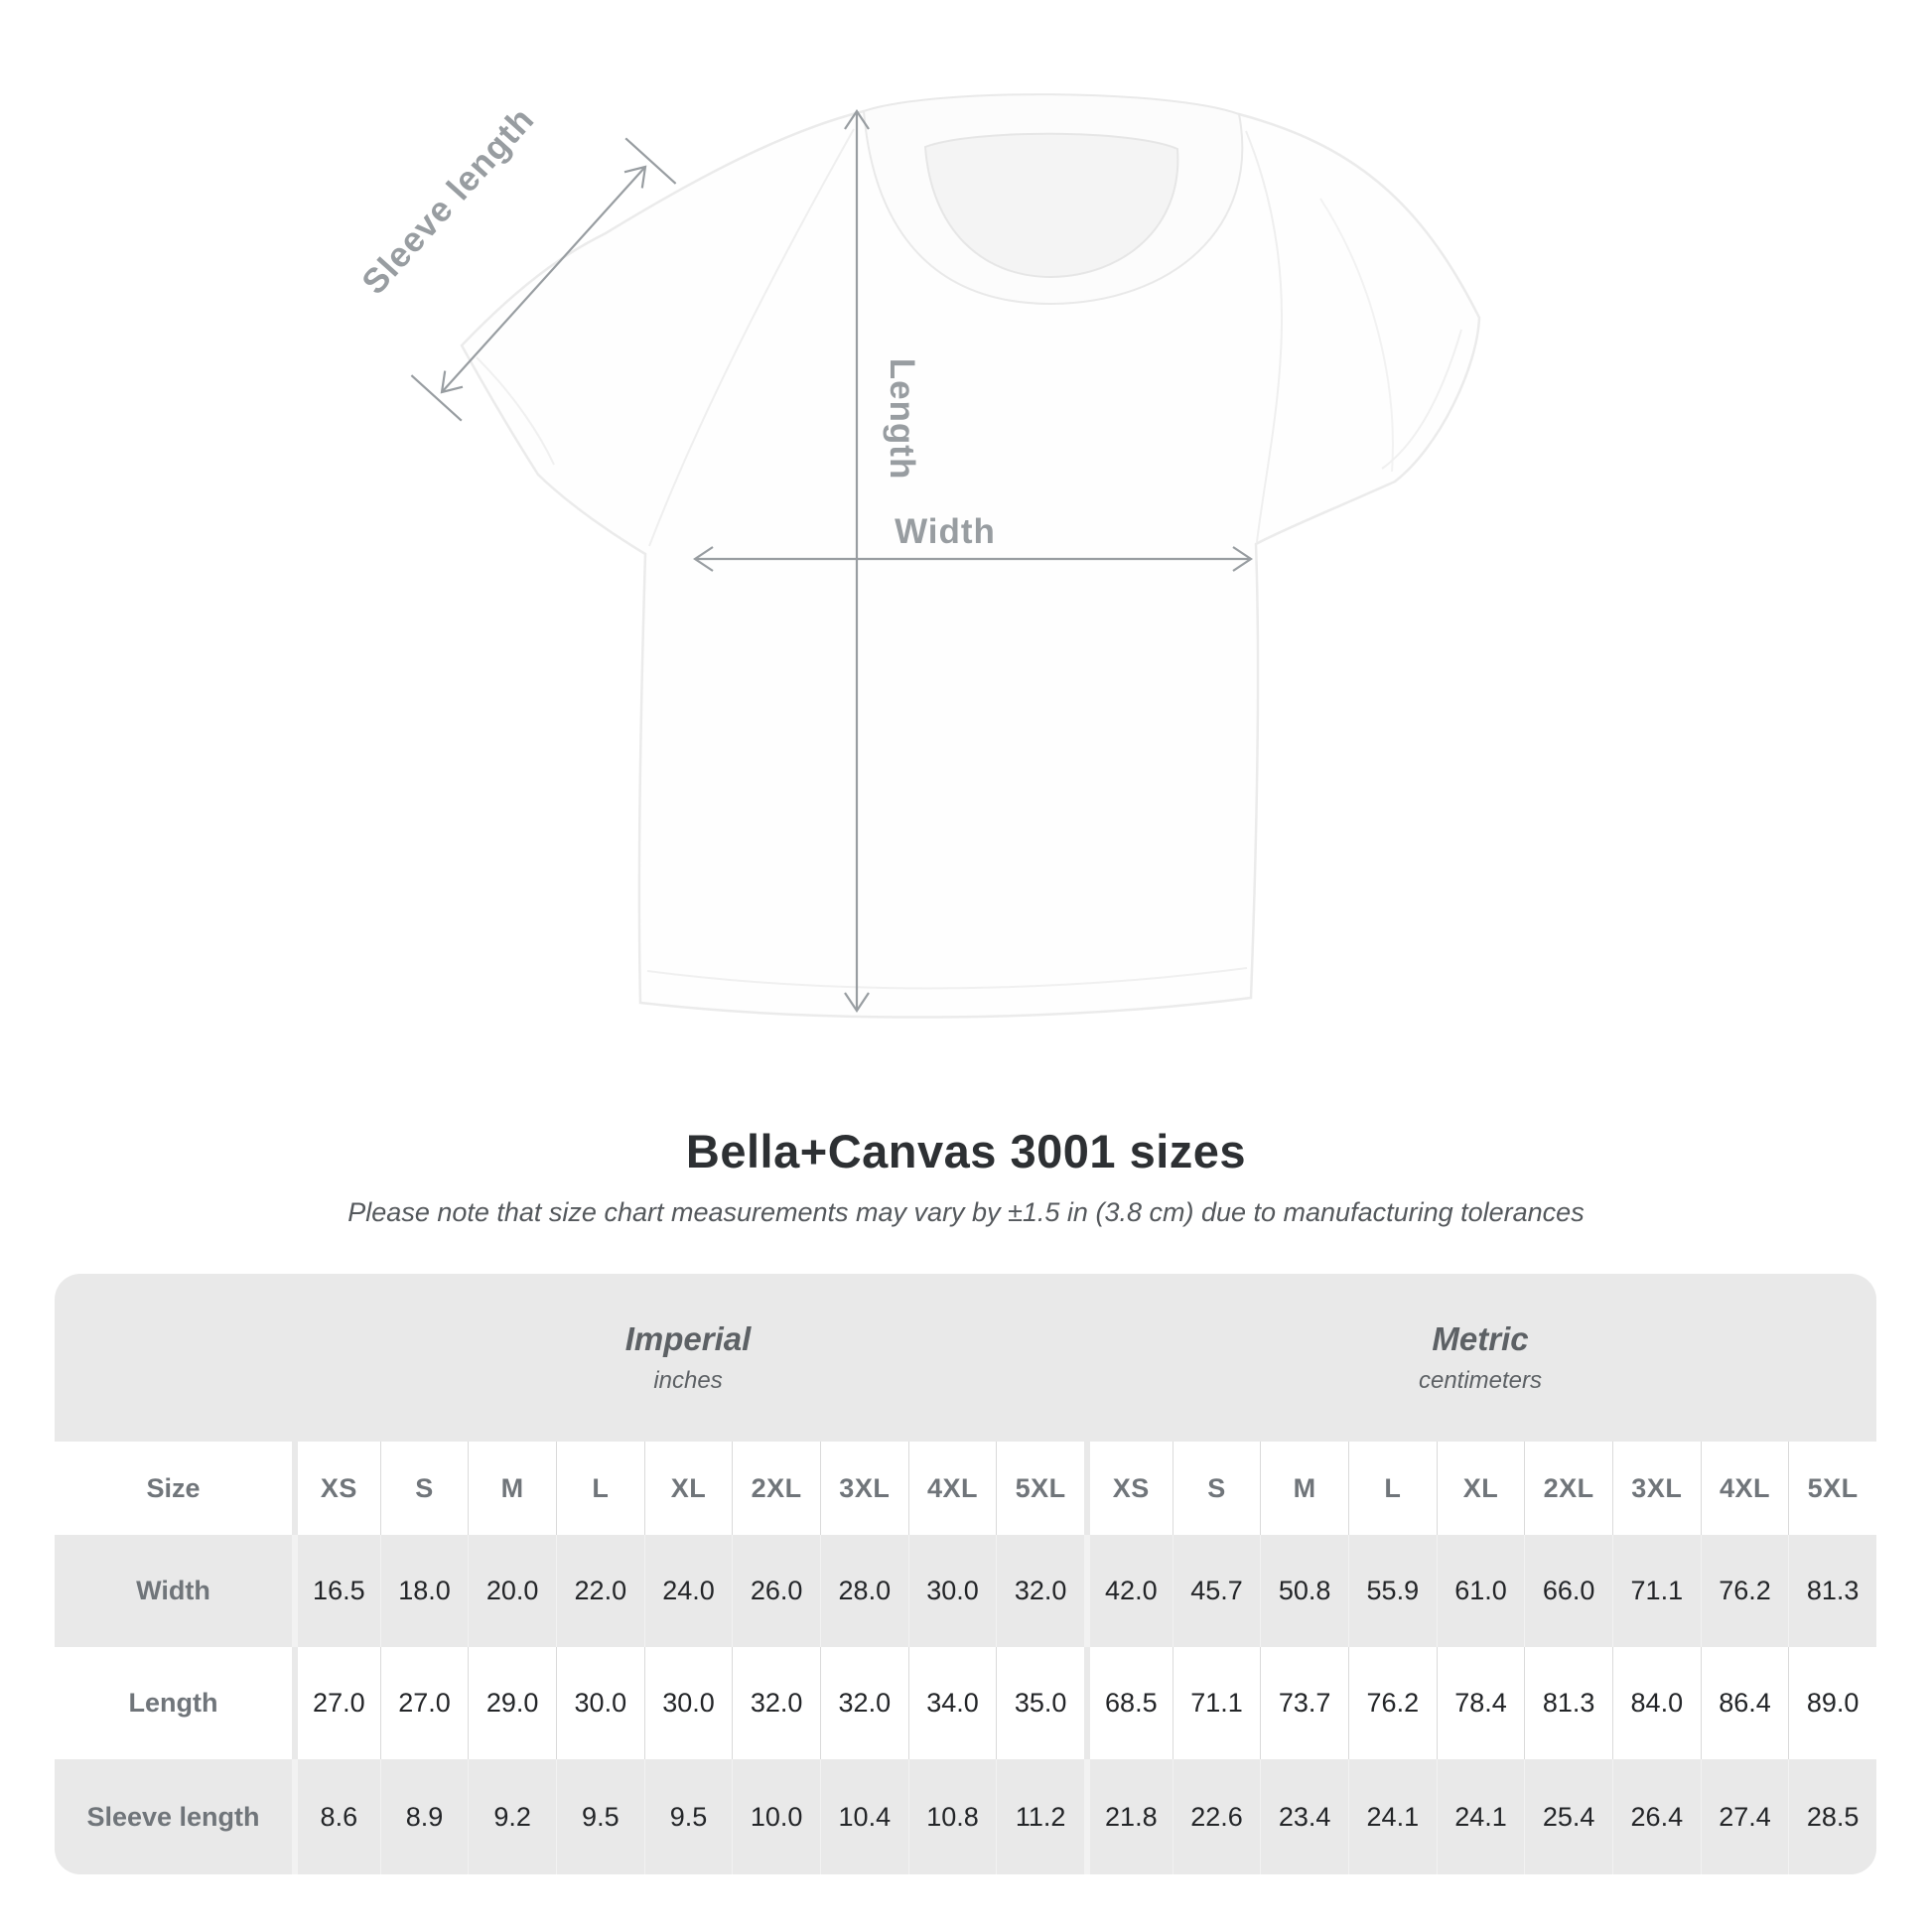  Describe the element at coordinates (1656, 1817) in the screenshot. I see `value-cell: 26.4` at that location.